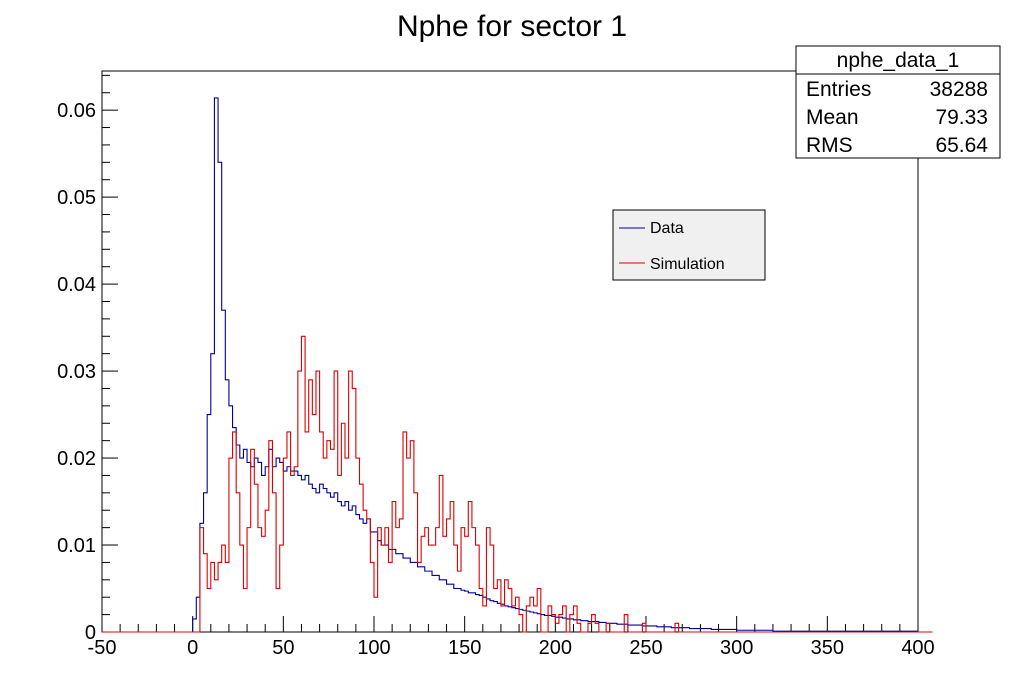  I want to click on stats-rms-label: RMS, so click(829, 145).